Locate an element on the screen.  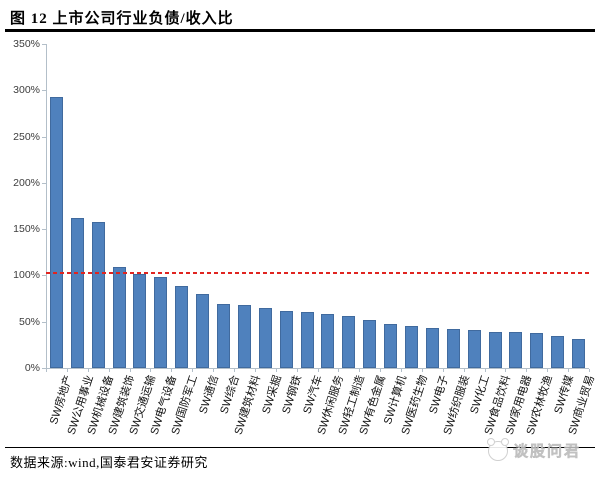
bar-SW家用电器 is located at coordinates (516, 349).